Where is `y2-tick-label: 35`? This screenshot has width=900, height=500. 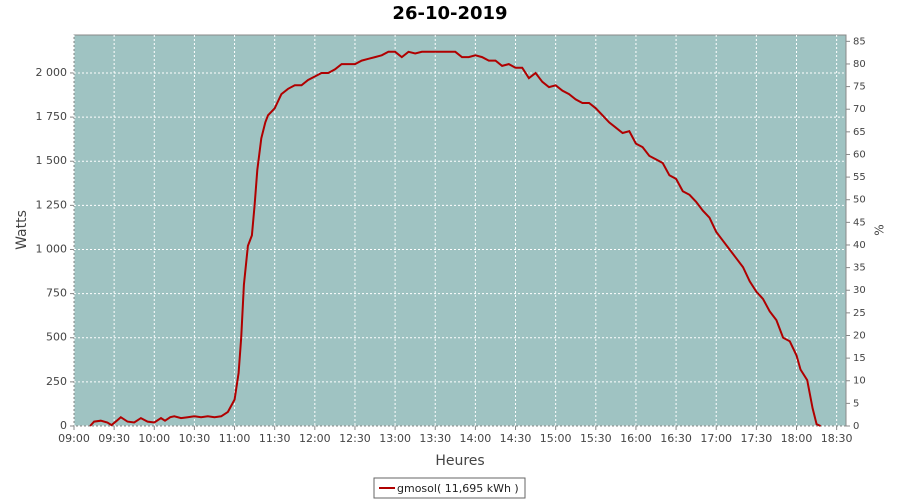
y2-tick-label: 35 is located at coordinates (859, 268).